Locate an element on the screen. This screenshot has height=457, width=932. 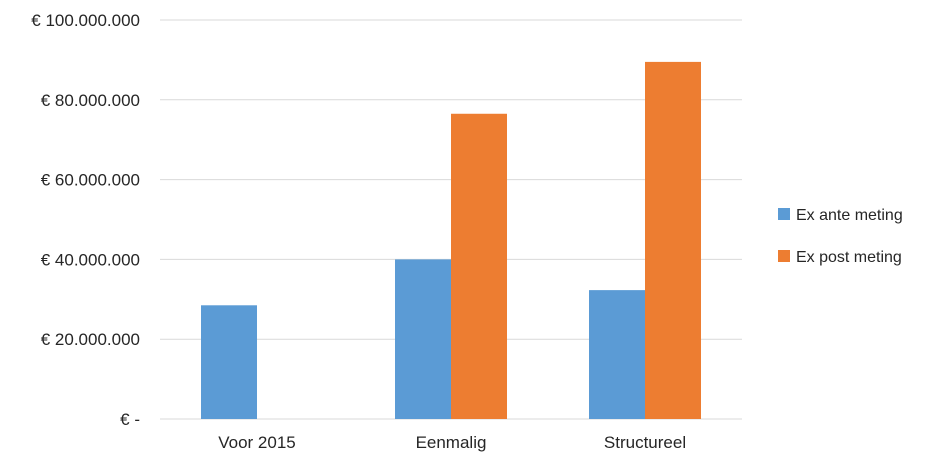
y-tick-label: € 80.000.000 is located at coordinates (90, 100).